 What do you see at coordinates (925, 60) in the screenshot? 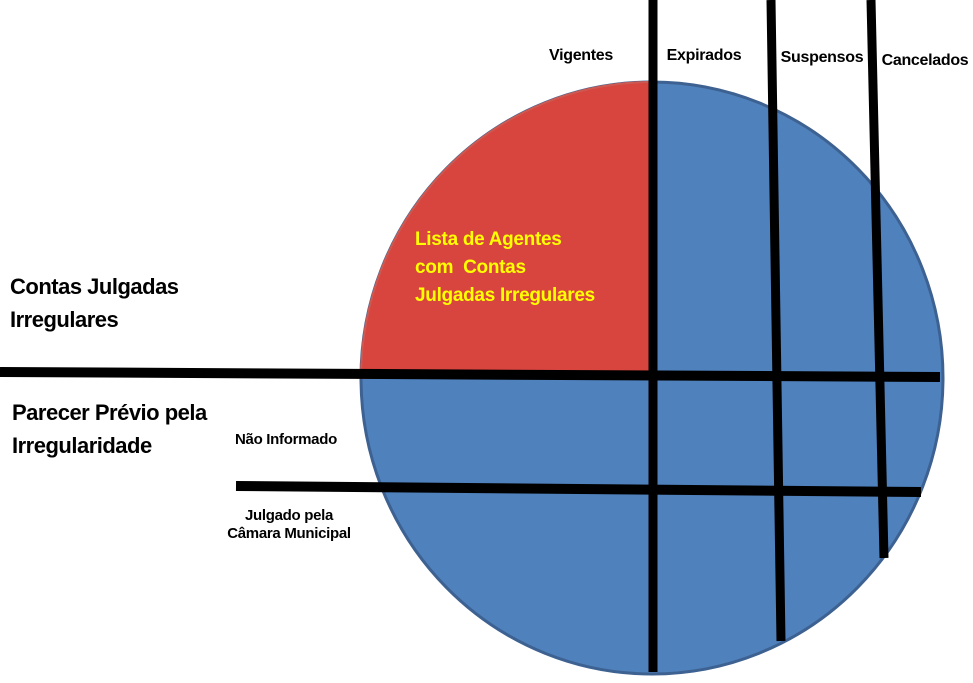
I see `column-label-cancelados: Cancelados` at bounding box center [925, 60].